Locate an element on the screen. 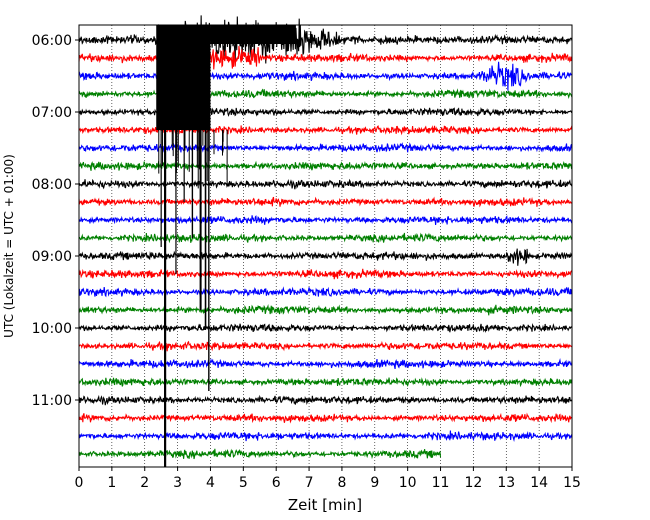 The image size is (650, 520). x-tick-label-2: 2 is located at coordinates (144, 483).